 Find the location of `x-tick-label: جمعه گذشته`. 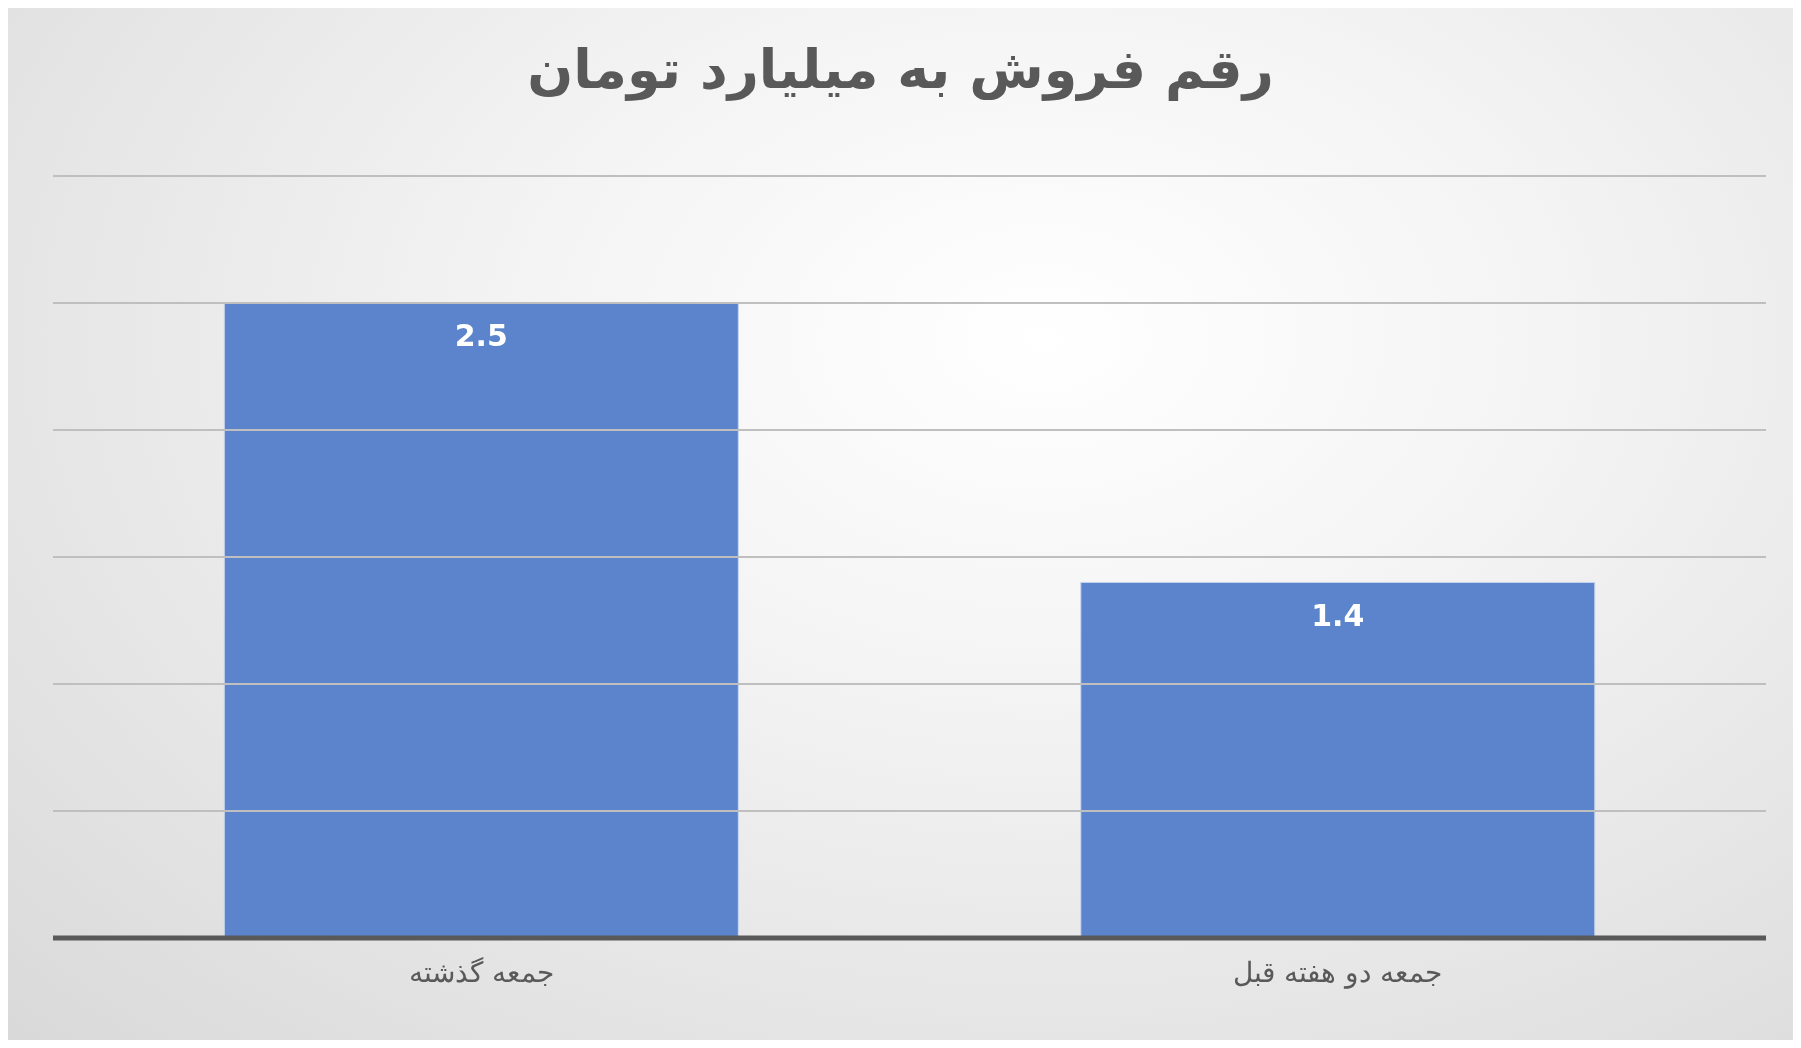

x-tick-label: جمعه گذشته is located at coordinates (481, 972).